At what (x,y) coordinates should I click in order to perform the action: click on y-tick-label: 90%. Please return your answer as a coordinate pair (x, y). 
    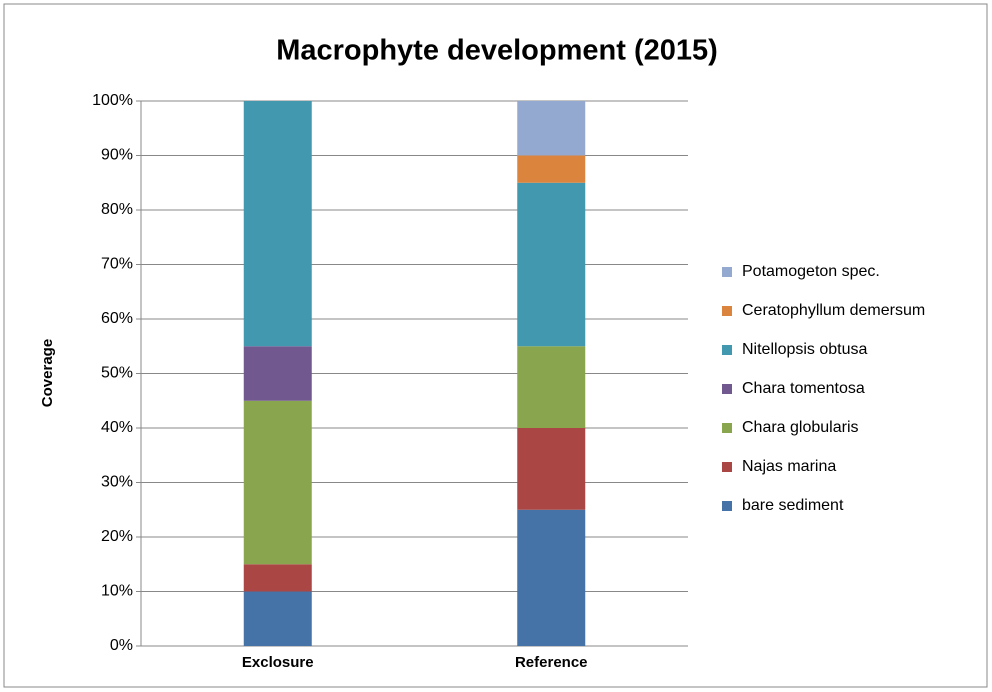
    Looking at the image, I should click on (117, 155).